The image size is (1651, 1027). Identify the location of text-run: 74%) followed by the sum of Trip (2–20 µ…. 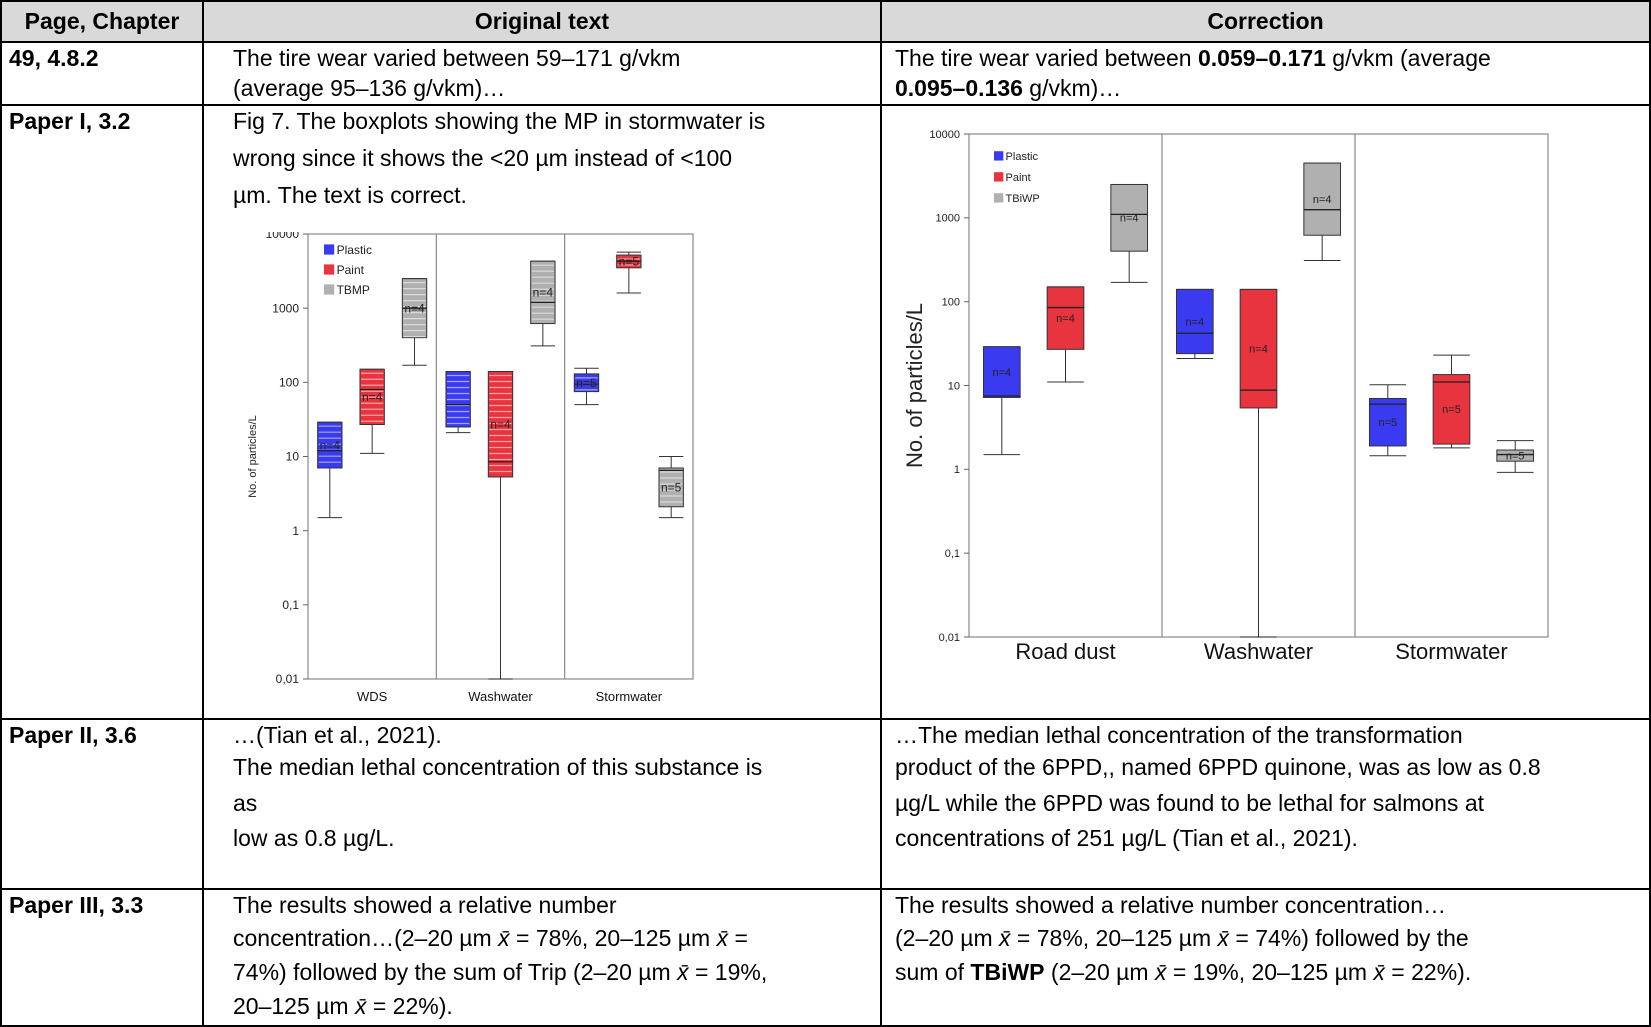
(455, 972).